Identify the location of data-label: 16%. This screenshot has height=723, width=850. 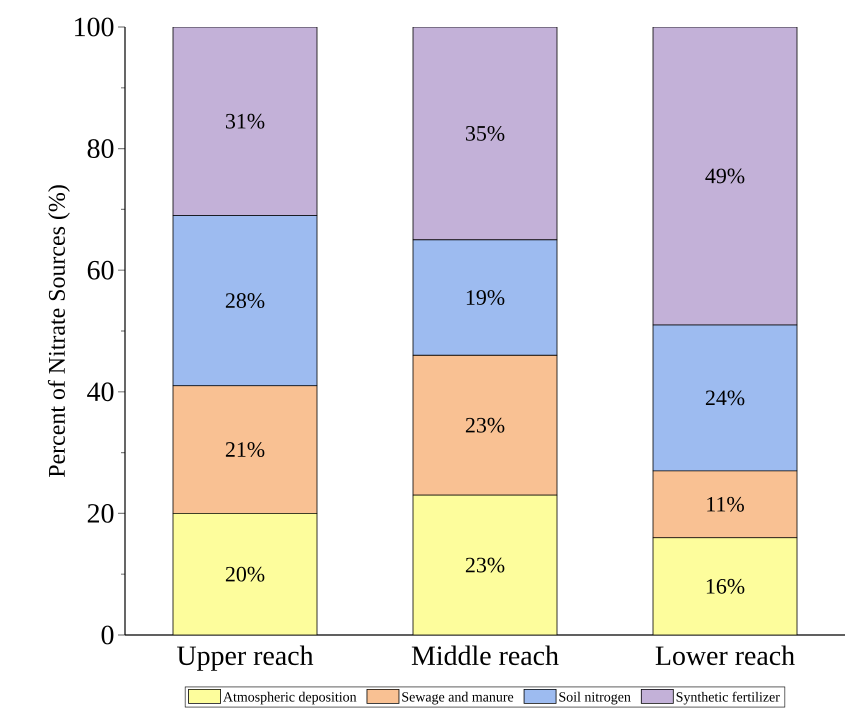
(725, 586).